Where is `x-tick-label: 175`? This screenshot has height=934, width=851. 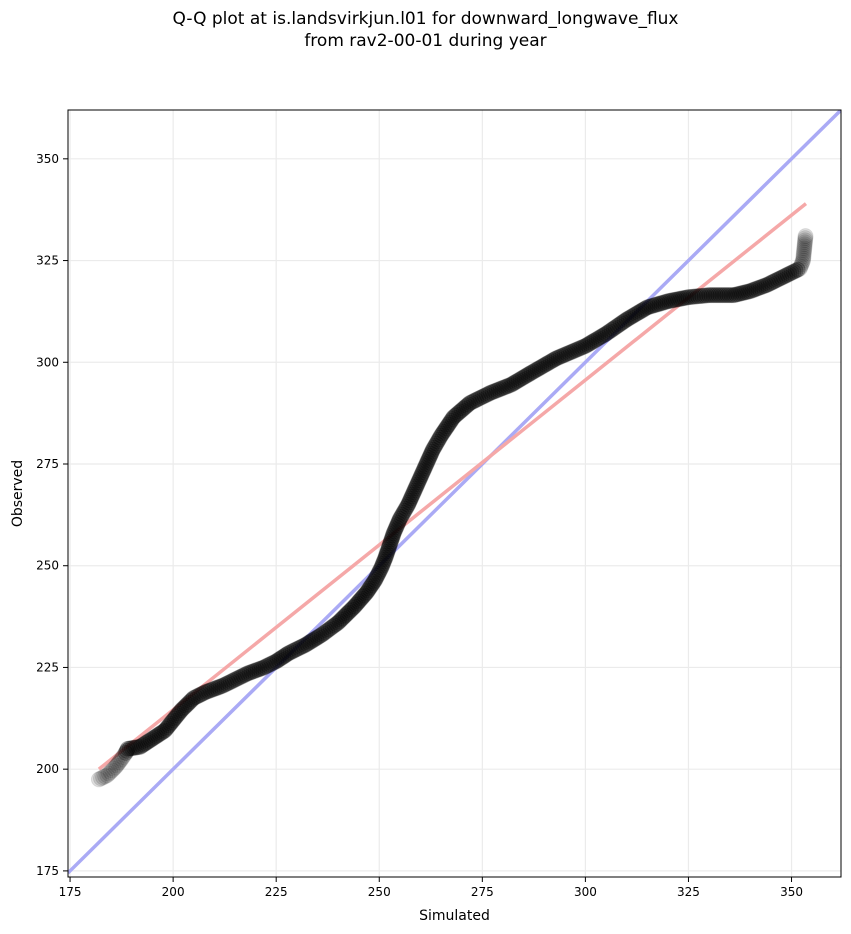
x-tick-label: 175 is located at coordinates (70, 892).